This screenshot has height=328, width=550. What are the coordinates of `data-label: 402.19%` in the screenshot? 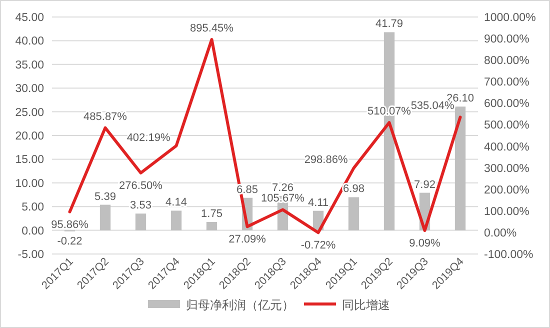 It's located at (148, 138).